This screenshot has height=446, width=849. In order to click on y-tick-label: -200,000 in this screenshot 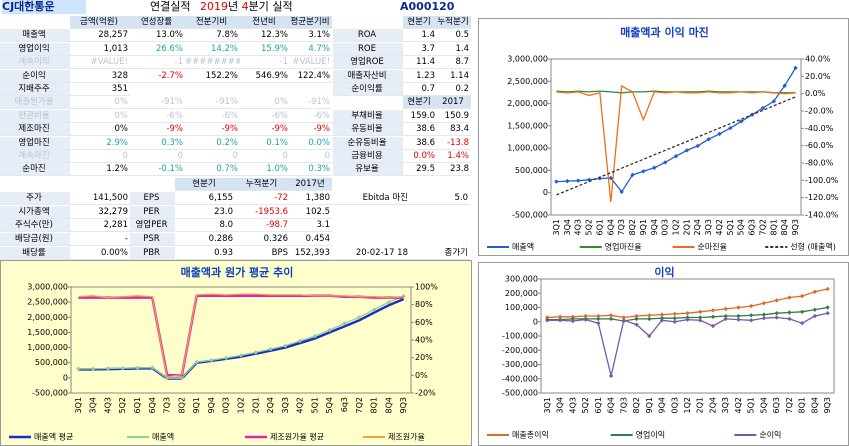, I will do `click(520, 350)`.